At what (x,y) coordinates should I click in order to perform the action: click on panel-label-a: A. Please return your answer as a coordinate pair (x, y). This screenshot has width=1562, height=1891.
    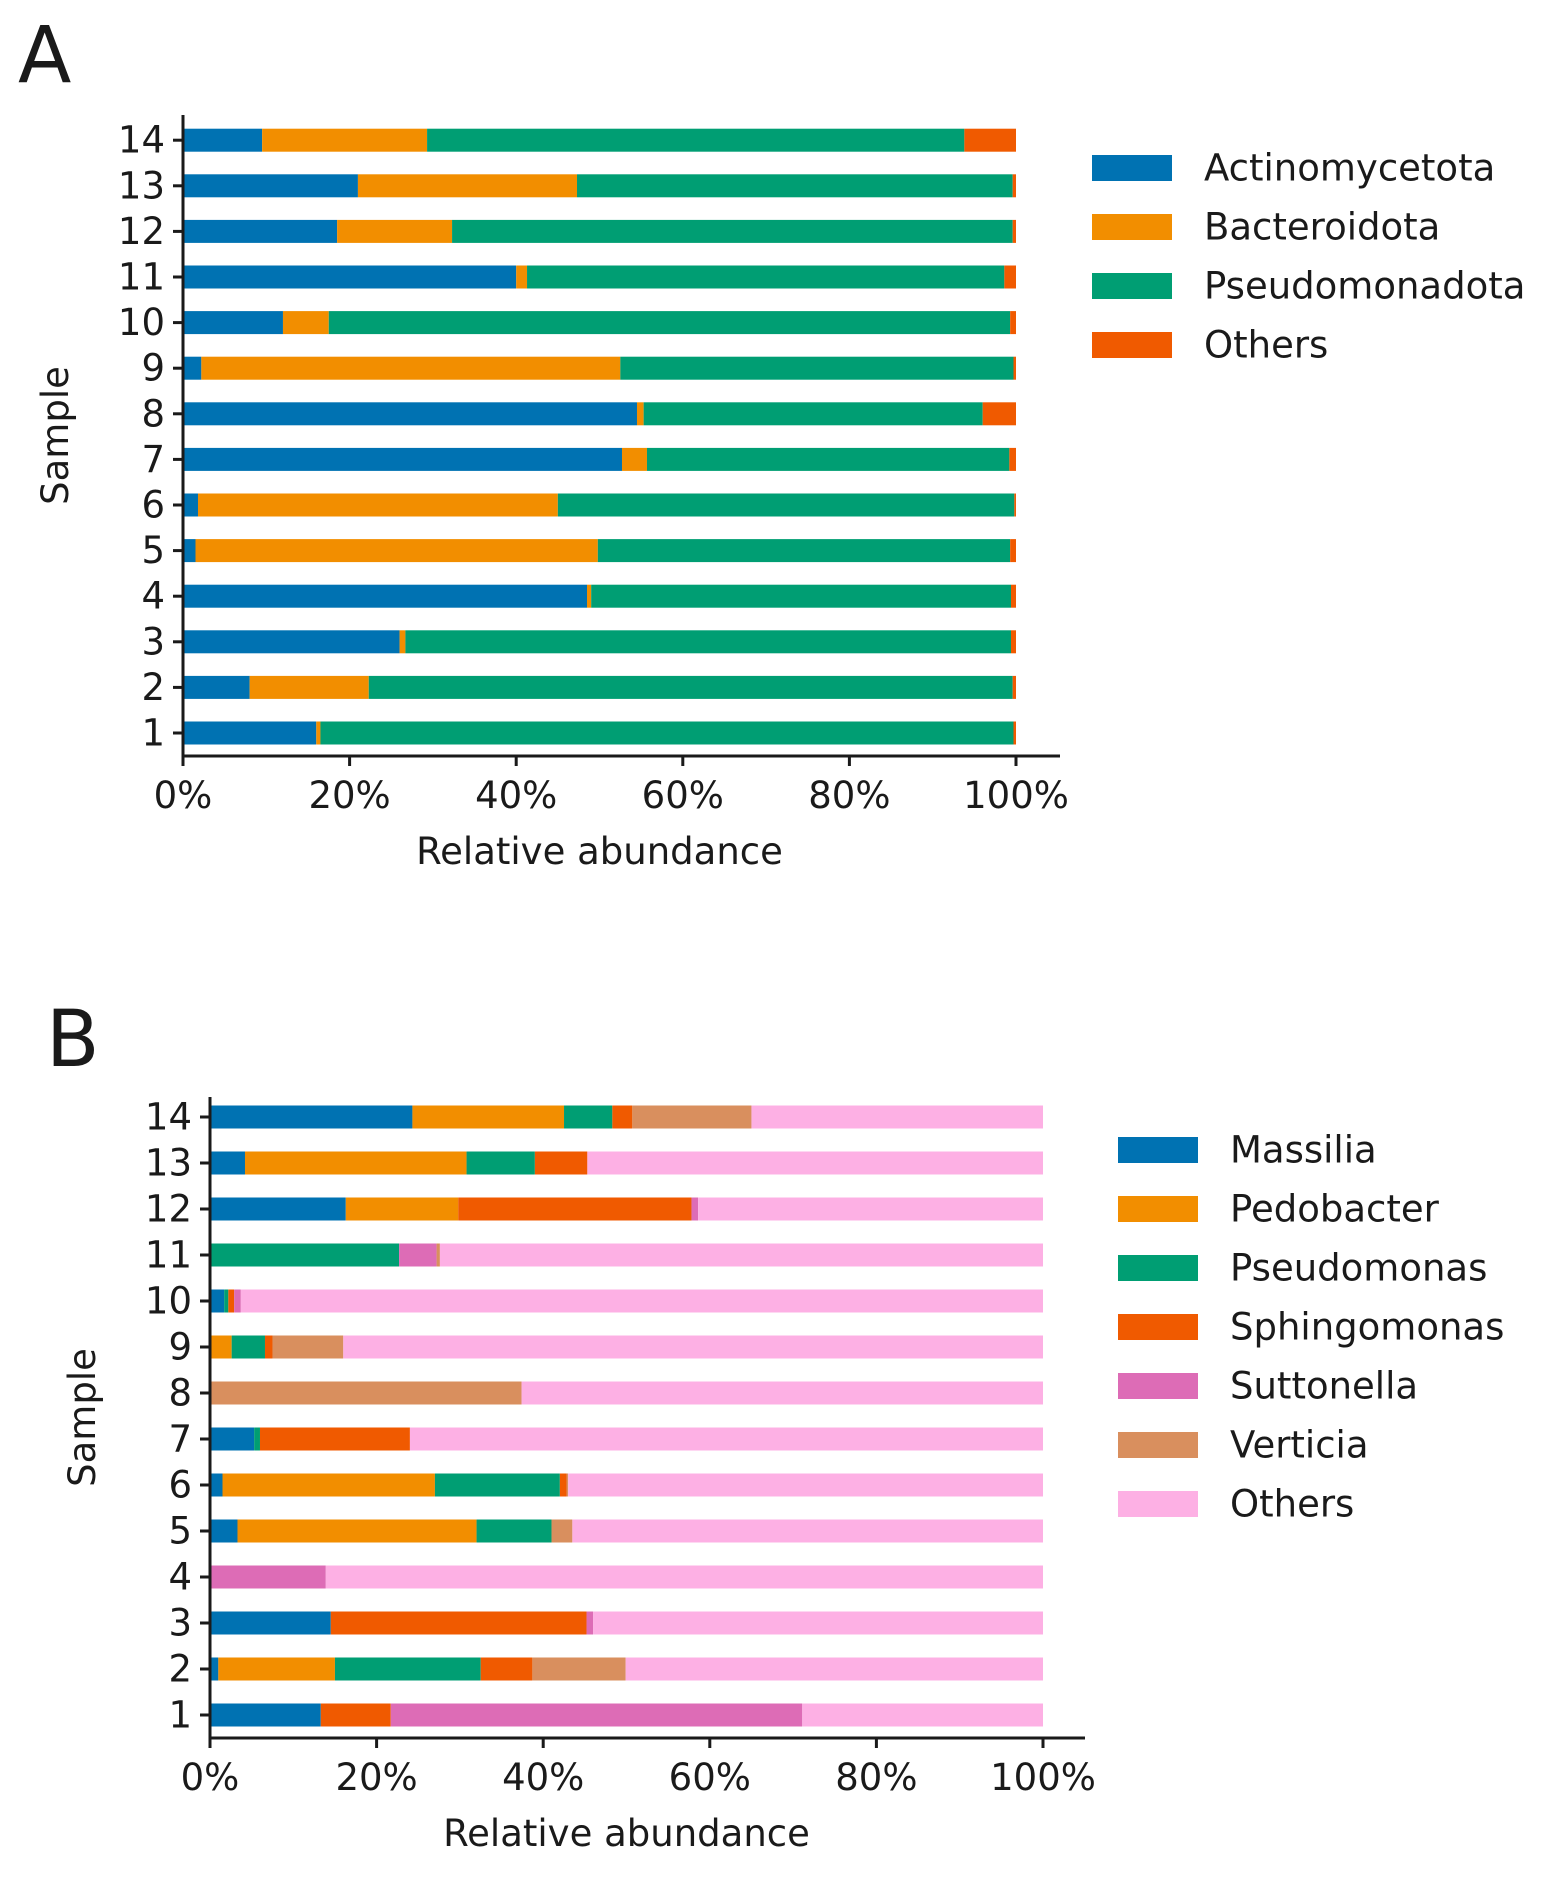
    Looking at the image, I should click on (44, 56).